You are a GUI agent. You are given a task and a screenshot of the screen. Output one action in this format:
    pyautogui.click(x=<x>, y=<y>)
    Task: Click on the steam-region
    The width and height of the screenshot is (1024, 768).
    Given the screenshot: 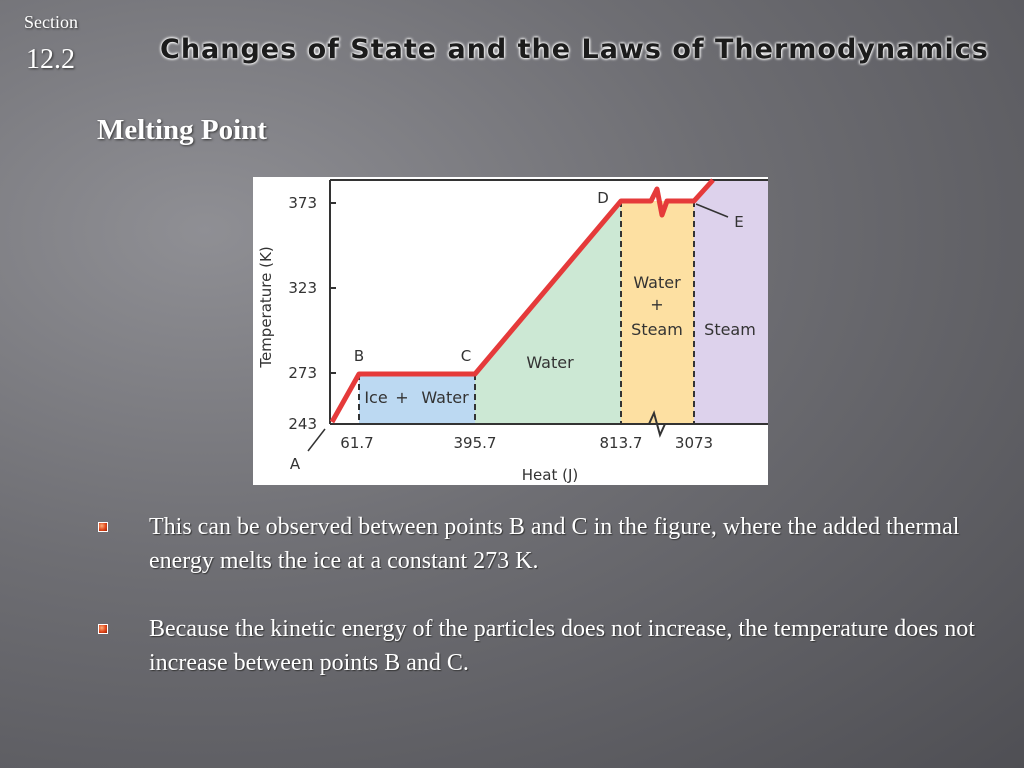 What is the action you would take?
    pyautogui.click(x=731, y=302)
    